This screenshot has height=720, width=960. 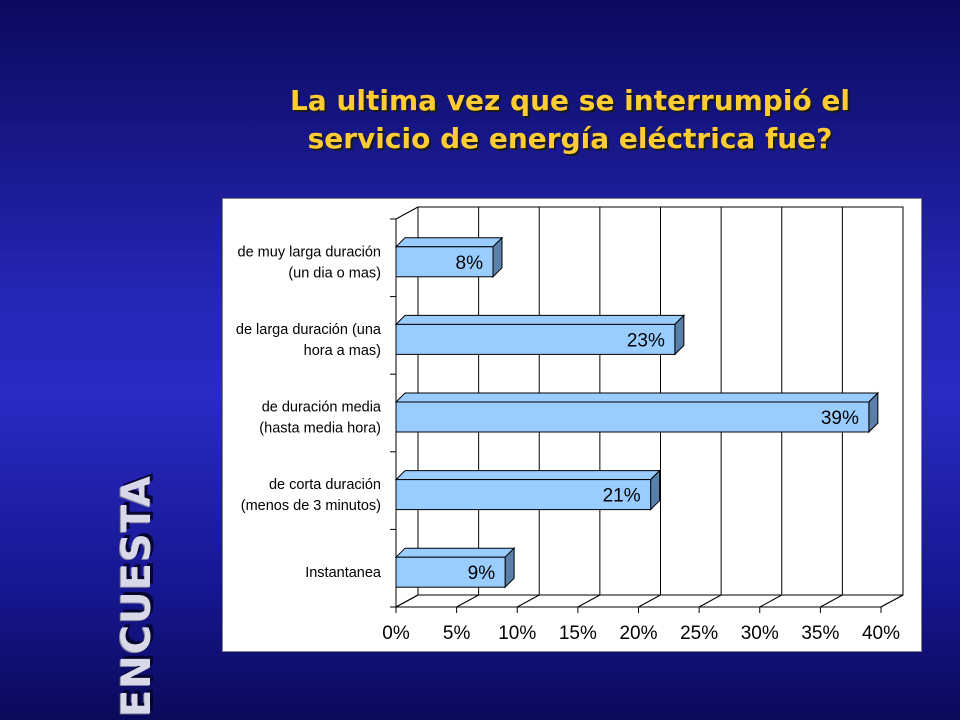 What do you see at coordinates (407, 213) in the screenshot?
I see `chart-side-wall-edge` at bounding box center [407, 213].